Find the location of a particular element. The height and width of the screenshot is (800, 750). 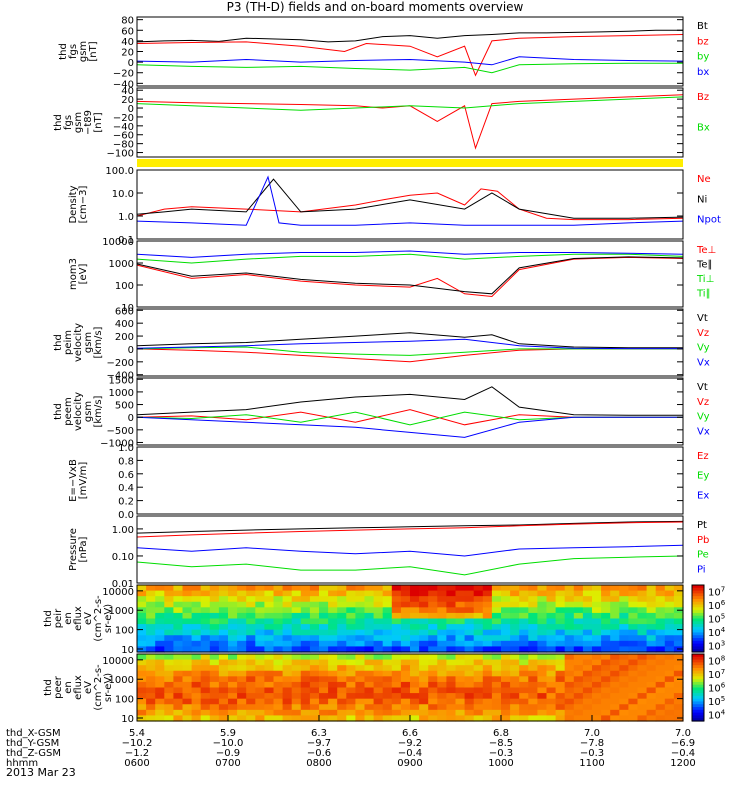

y-axis-label-line: velocity is located at coordinates (78, 411).